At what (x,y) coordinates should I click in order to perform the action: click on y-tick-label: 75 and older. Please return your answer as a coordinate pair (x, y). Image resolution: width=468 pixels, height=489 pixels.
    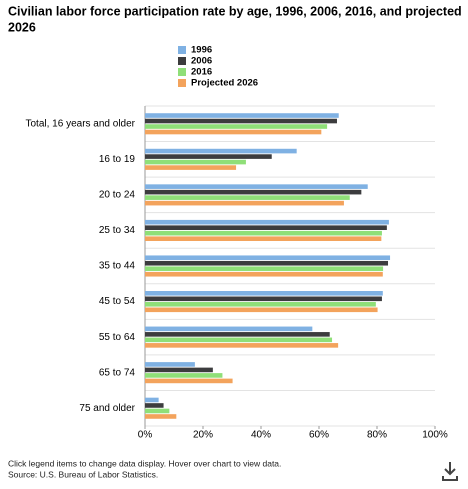
    Looking at the image, I should click on (107, 408).